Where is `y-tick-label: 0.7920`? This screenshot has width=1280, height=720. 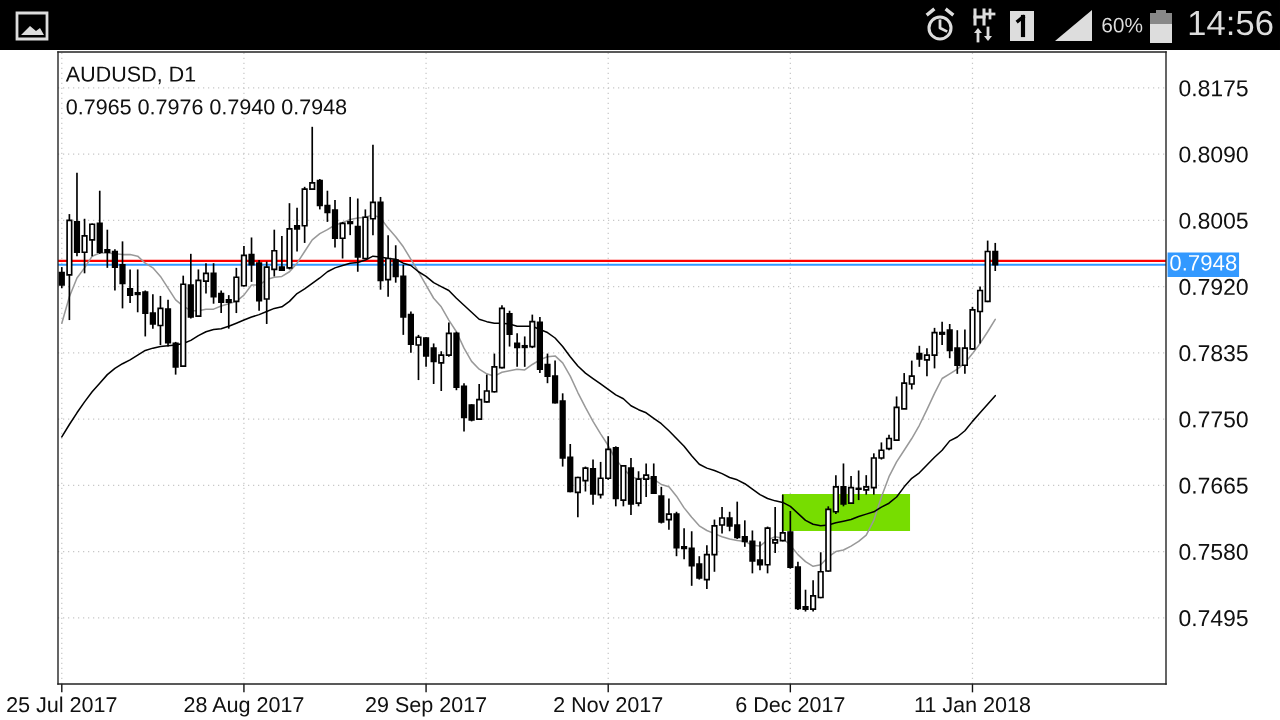 y-tick-label: 0.7920 is located at coordinates (1213, 287).